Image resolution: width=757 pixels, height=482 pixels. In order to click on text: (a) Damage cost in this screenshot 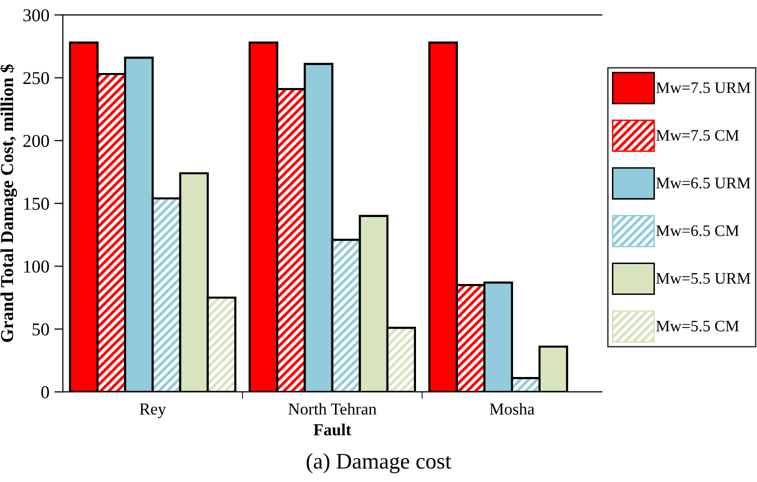, I will do `click(379, 463)`.